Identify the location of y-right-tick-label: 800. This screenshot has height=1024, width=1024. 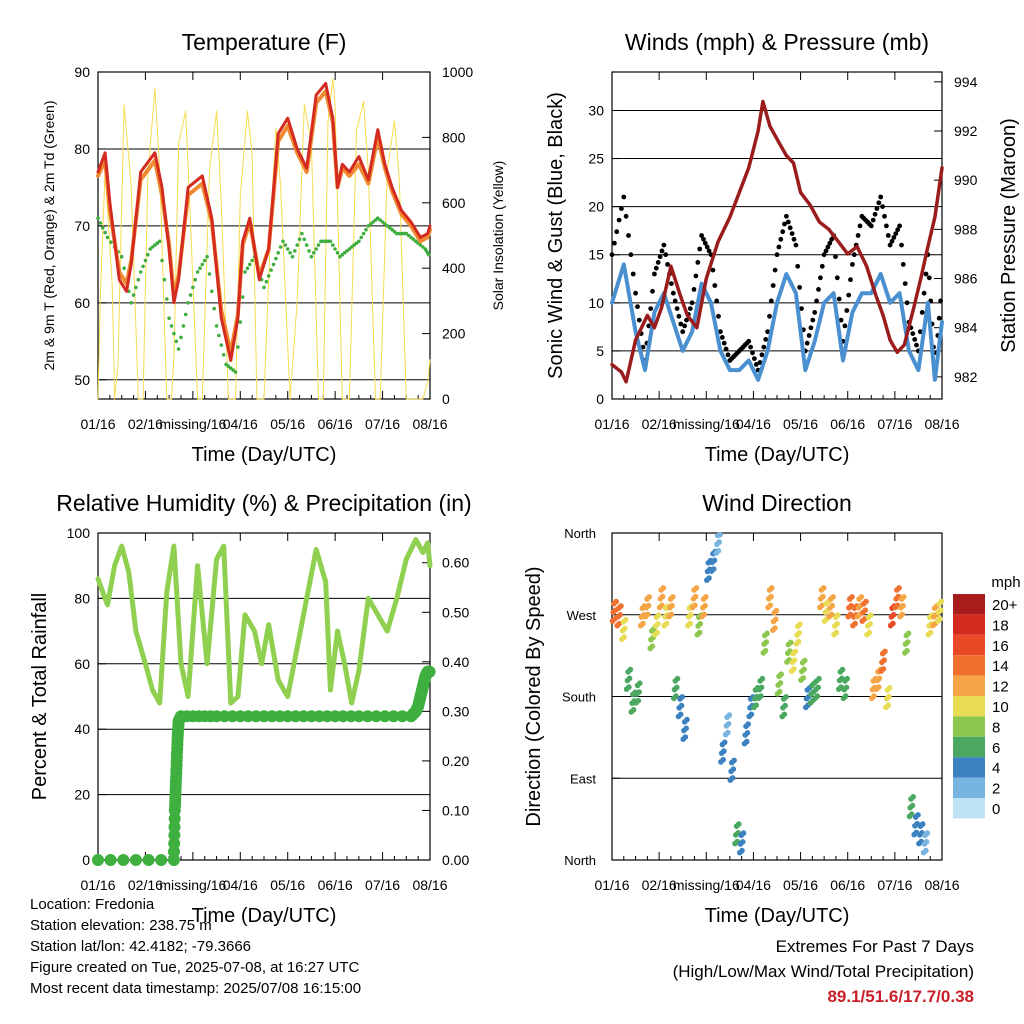
(454, 137).